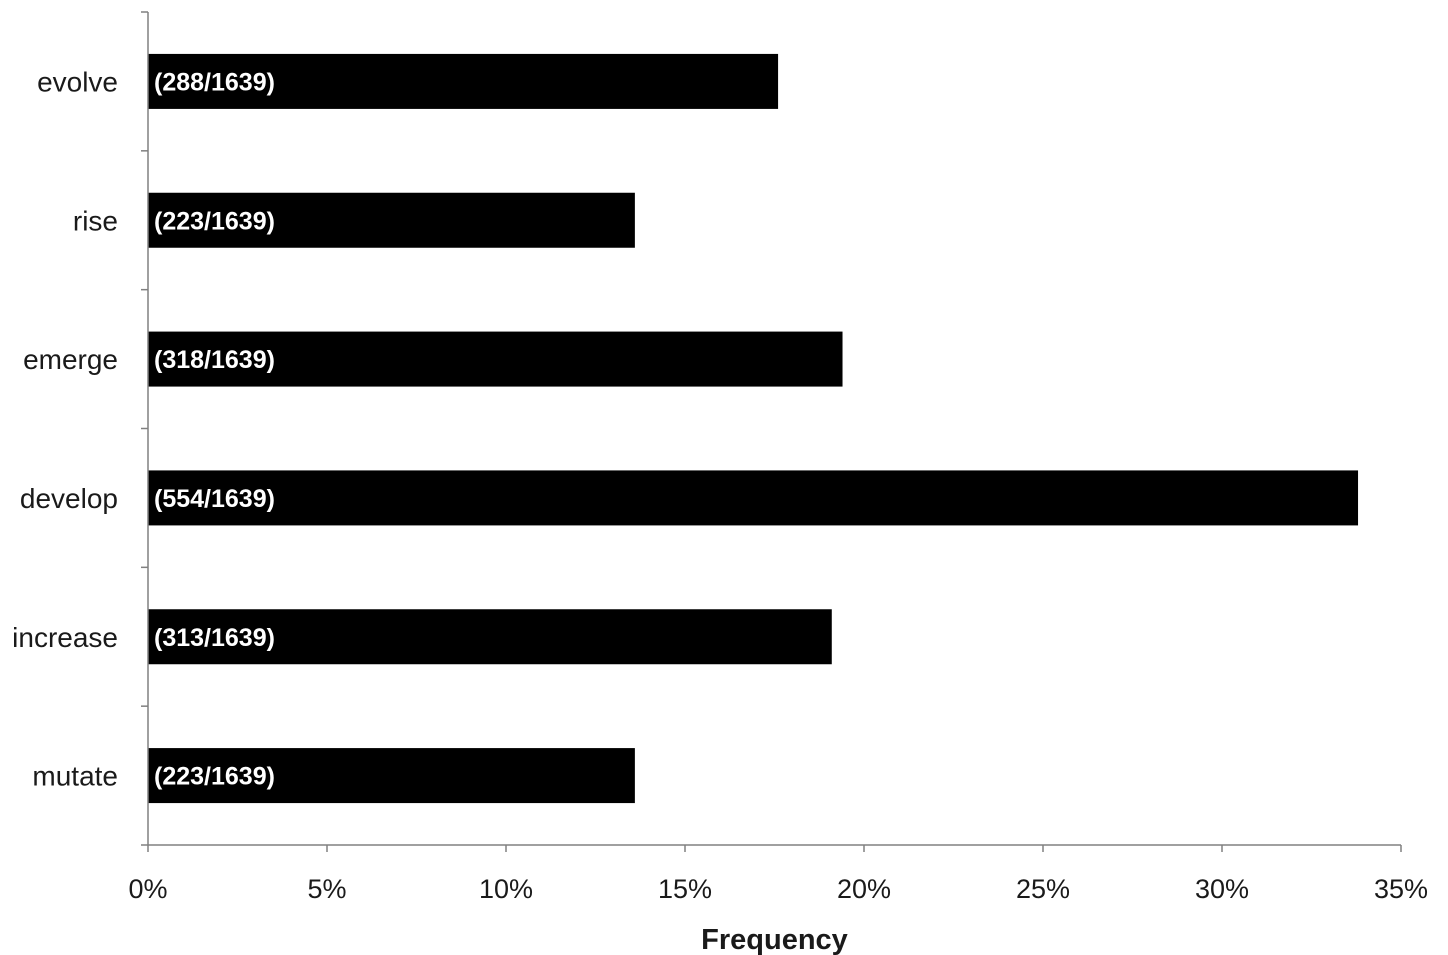  Describe the element at coordinates (147, 889) in the screenshot. I see `x-tick-label: 0%` at that location.